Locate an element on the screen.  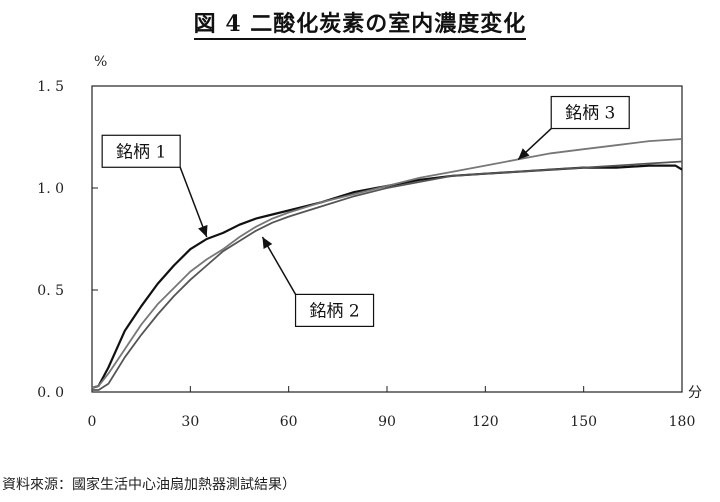
y-tick-label: 1. 5 is located at coordinates (50, 87).